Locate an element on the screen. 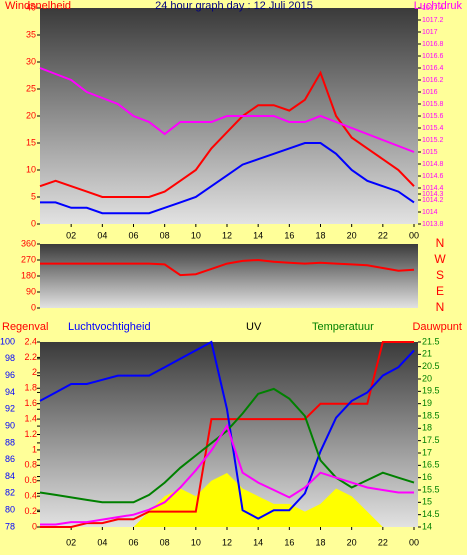 The width and height of the screenshot is (467, 555). legend-entry: UV is located at coordinates (254, 327).